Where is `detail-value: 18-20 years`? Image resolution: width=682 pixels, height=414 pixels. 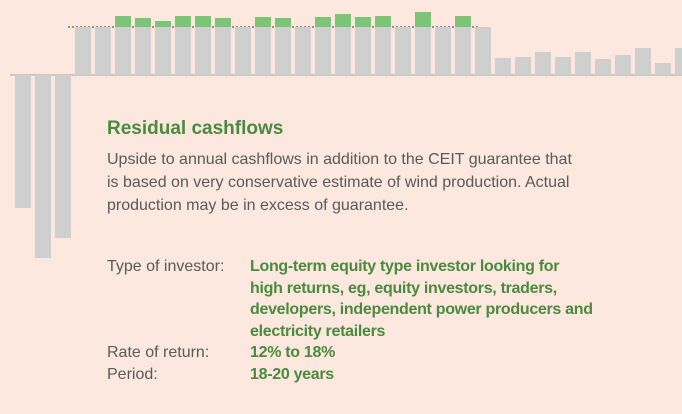 detail-value: 18-20 years is located at coordinates (292, 375).